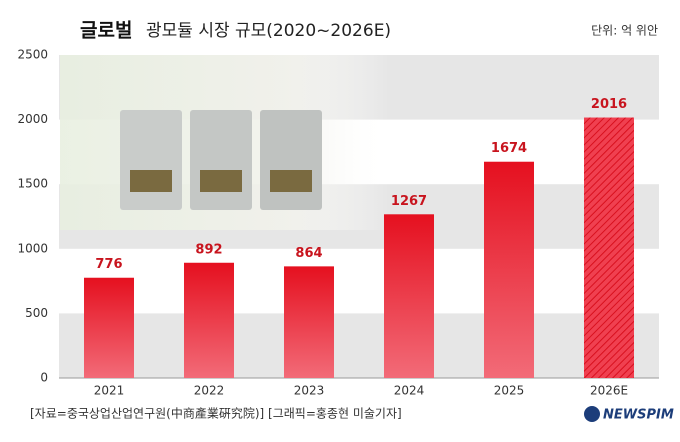 The height and width of the screenshot is (442, 680). What do you see at coordinates (108, 264) in the screenshot?
I see `value-label: 776` at bounding box center [108, 264].